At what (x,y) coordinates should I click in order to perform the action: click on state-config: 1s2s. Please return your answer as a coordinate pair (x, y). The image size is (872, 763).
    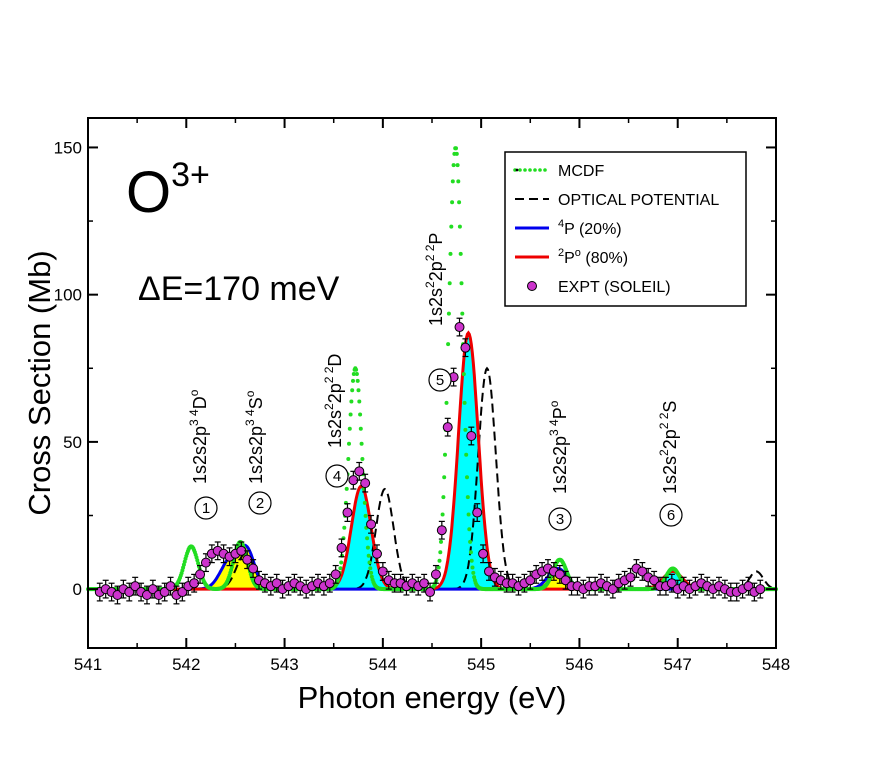
    Looking at the image, I should click on (670, 475).